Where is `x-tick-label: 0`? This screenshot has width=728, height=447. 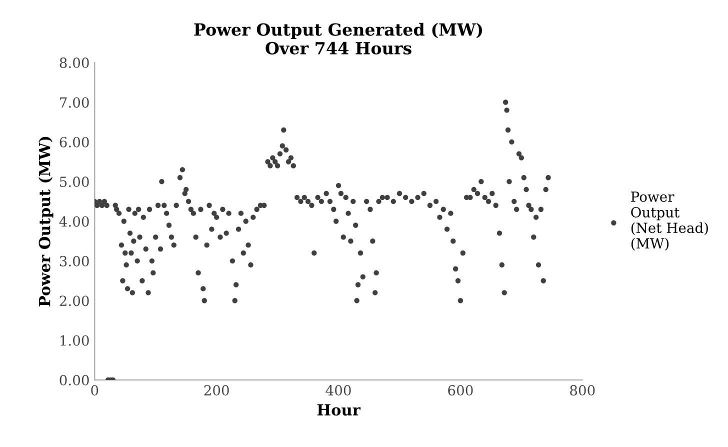 x-tick-label: 0 is located at coordinates (94, 390).